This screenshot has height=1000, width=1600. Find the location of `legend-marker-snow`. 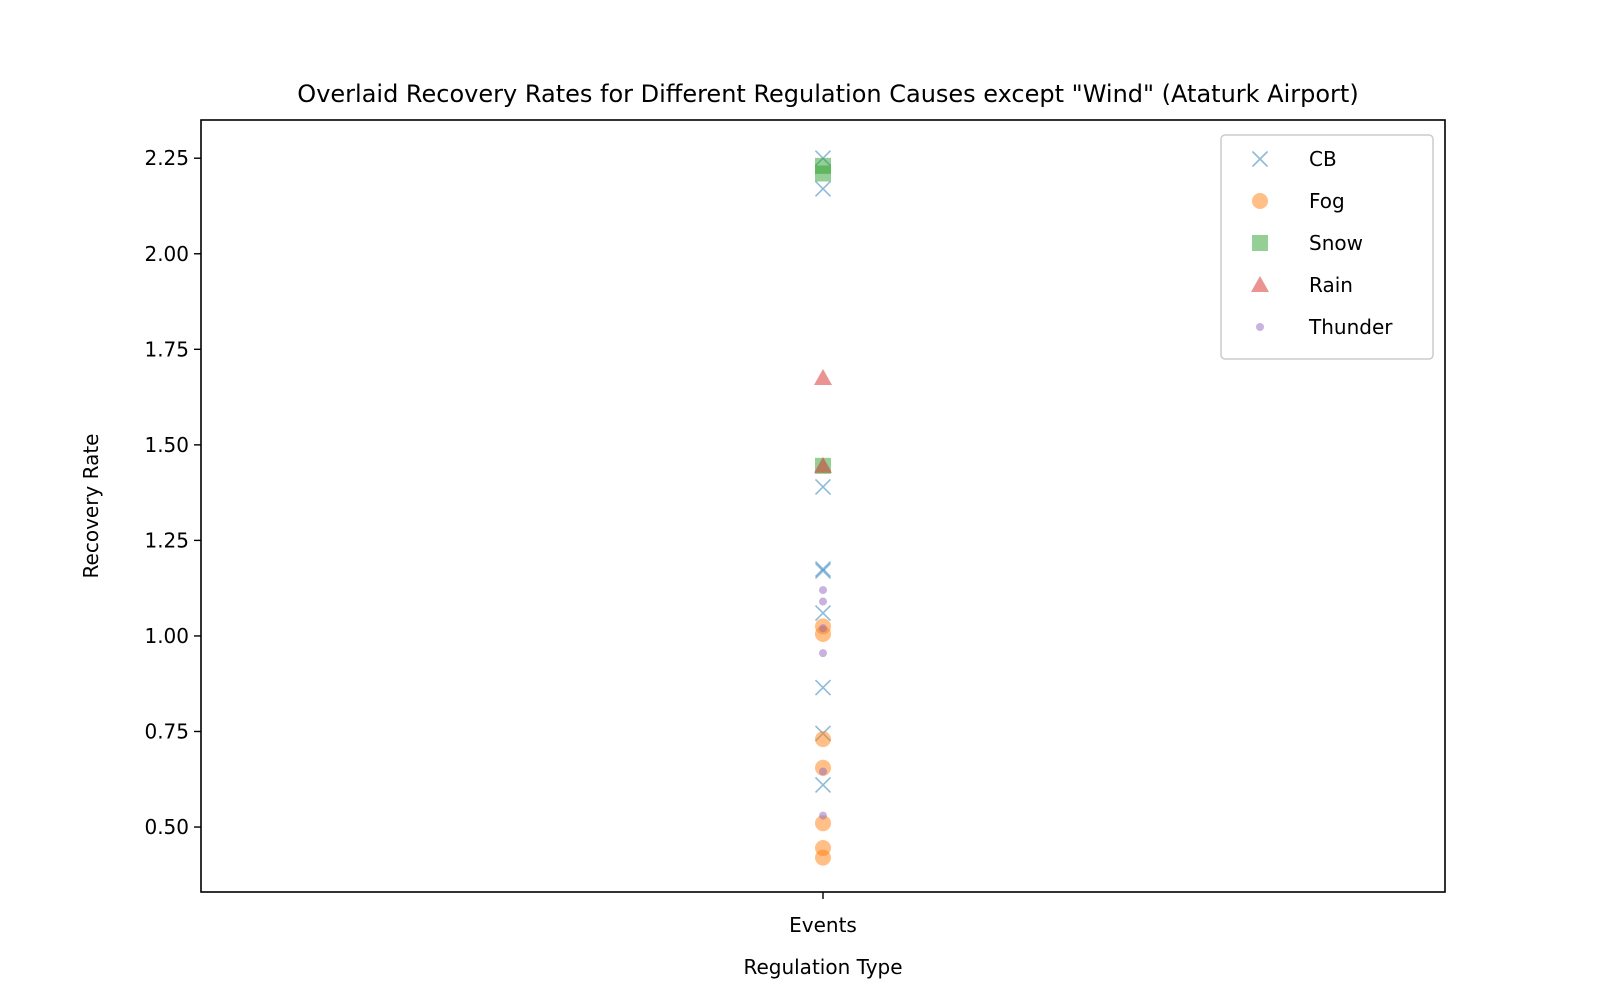

legend-marker-snow is located at coordinates (1260, 243).